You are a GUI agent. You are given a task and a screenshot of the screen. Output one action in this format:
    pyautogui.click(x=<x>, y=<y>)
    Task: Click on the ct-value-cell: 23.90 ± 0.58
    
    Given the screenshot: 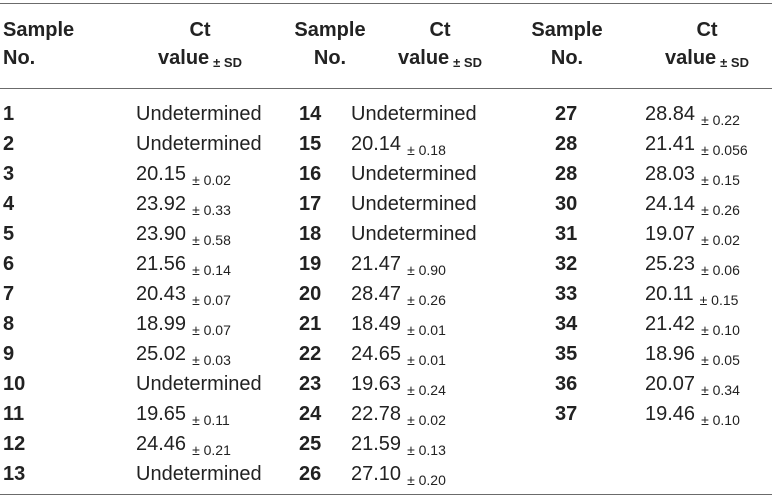 What is the action you would take?
    pyautogui.click(x=183, y=234)
    